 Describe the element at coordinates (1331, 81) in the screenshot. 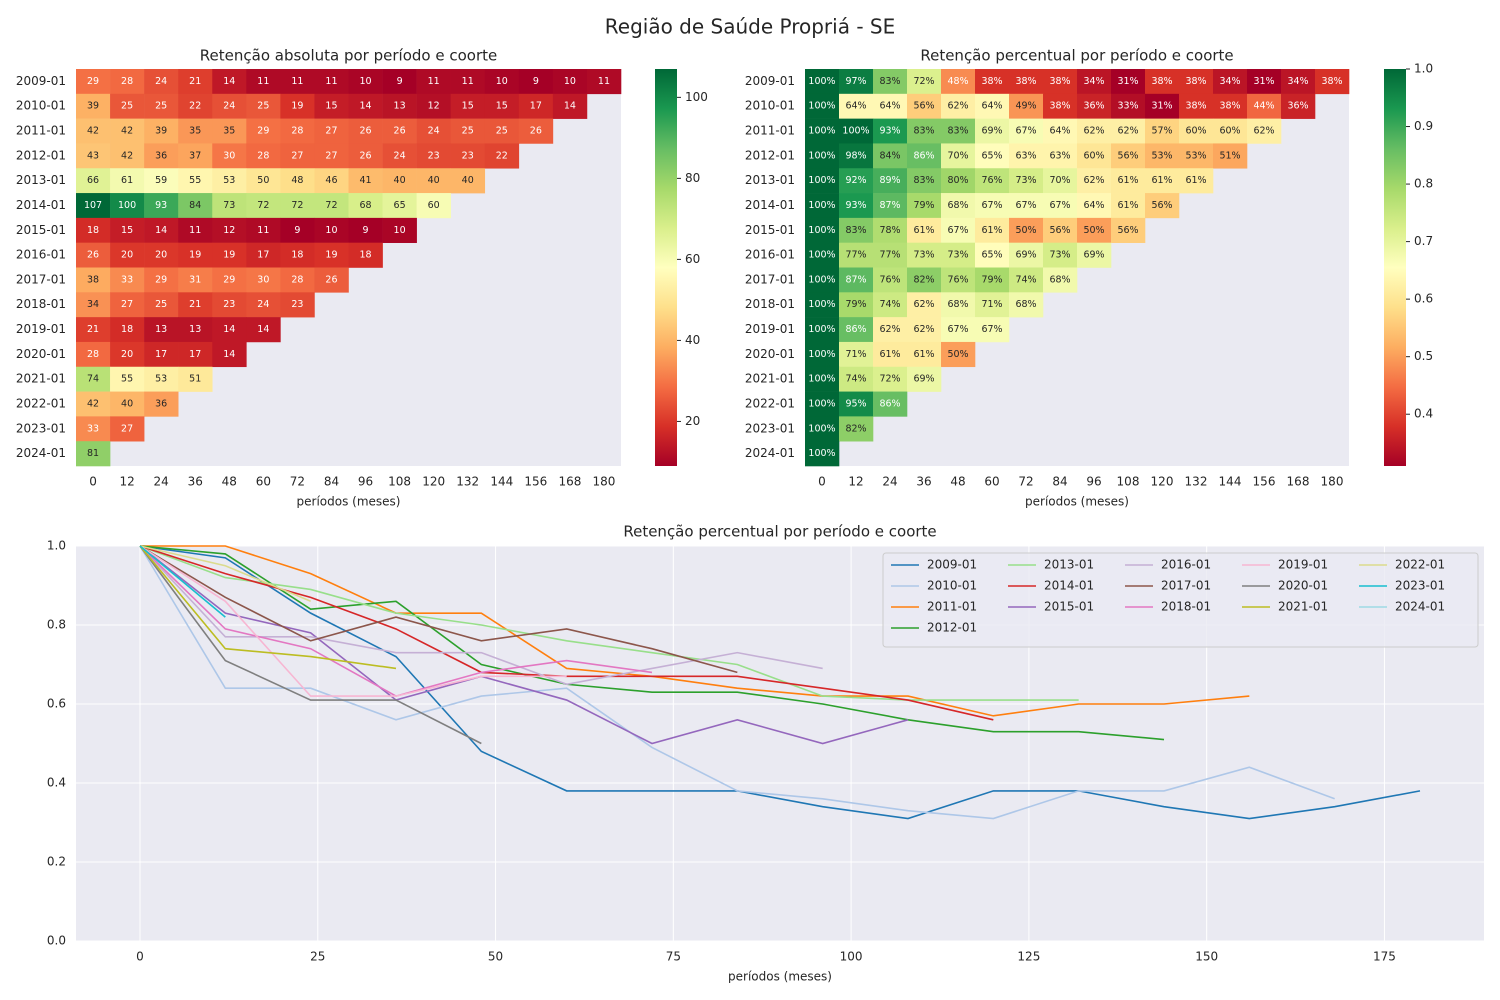

I see `cell-label: 38%` at that location.